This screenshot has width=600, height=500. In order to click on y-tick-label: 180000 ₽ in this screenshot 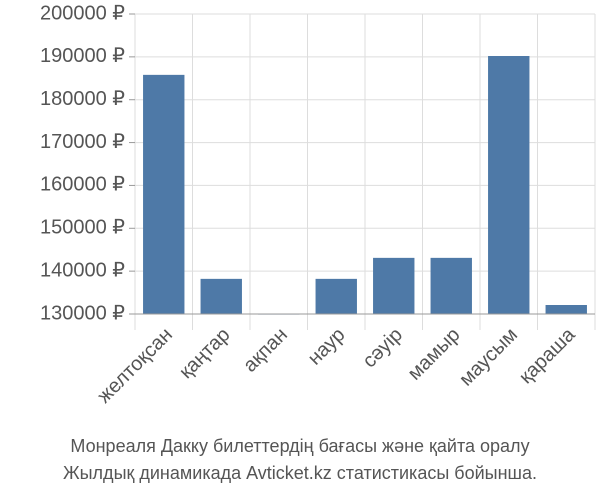, I will do `click(82, 99)`.